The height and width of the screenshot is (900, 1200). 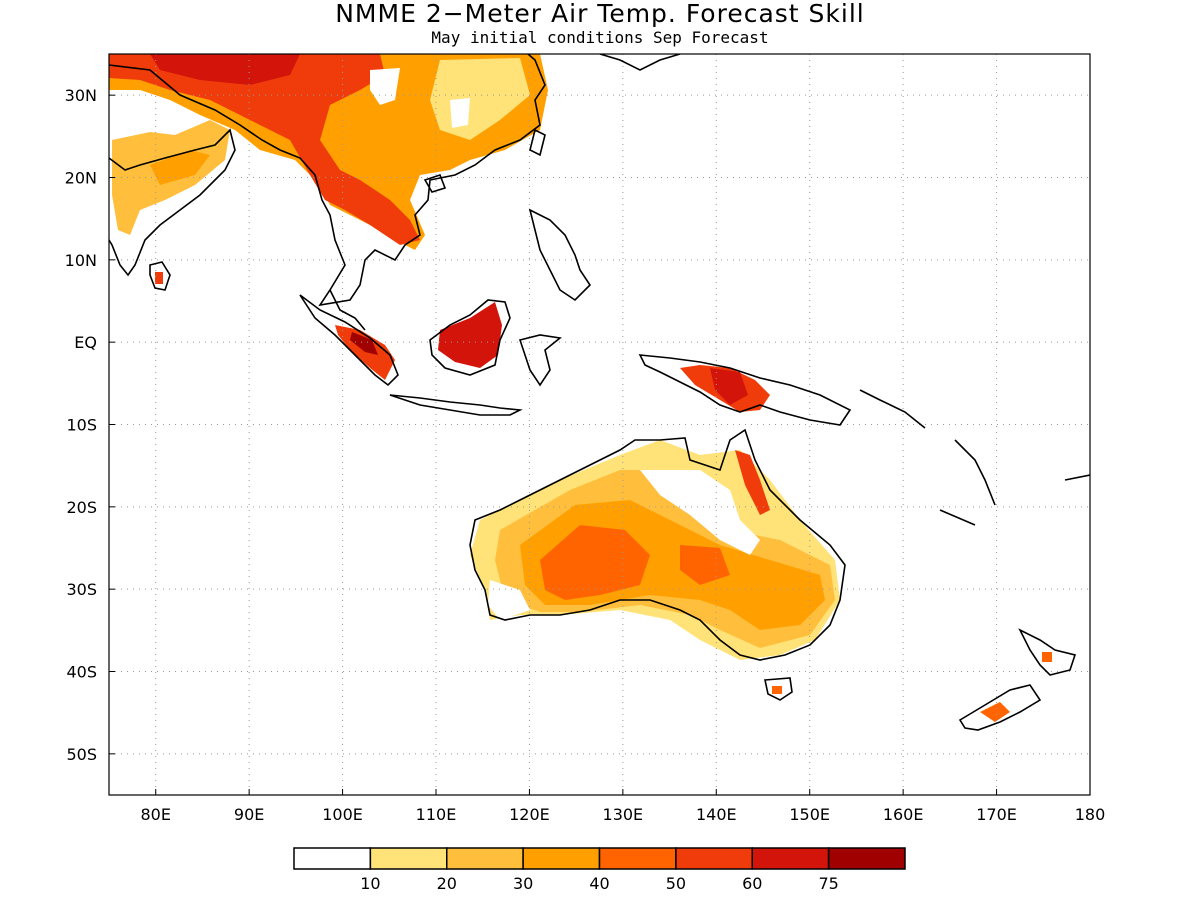 What do you see at coordinates (81, 260) in the screenshot?
I see `lat-tick-label: 10N` at bounding box center [81, 260].